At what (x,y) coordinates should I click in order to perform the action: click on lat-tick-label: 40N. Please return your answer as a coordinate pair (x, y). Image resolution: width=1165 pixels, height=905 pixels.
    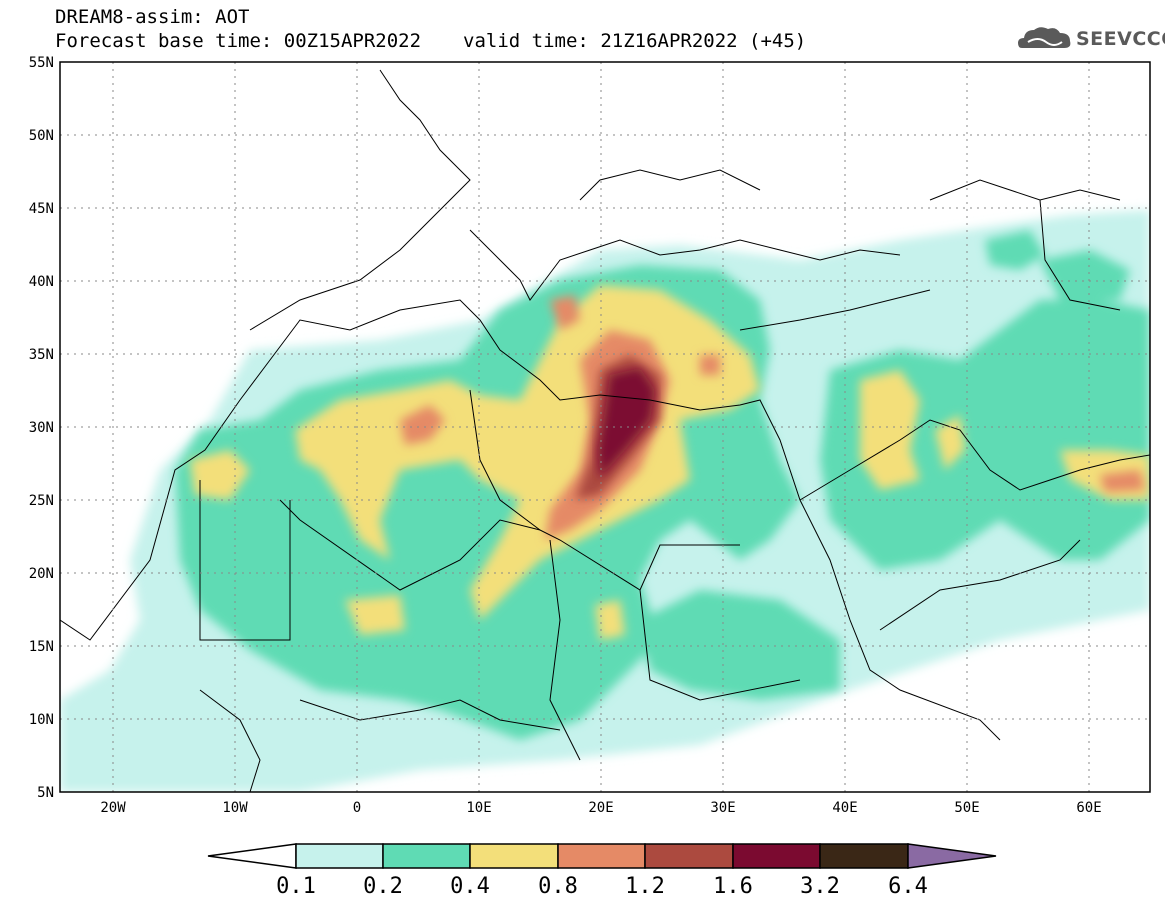
    Looking at the image, I should click on (41, 282).